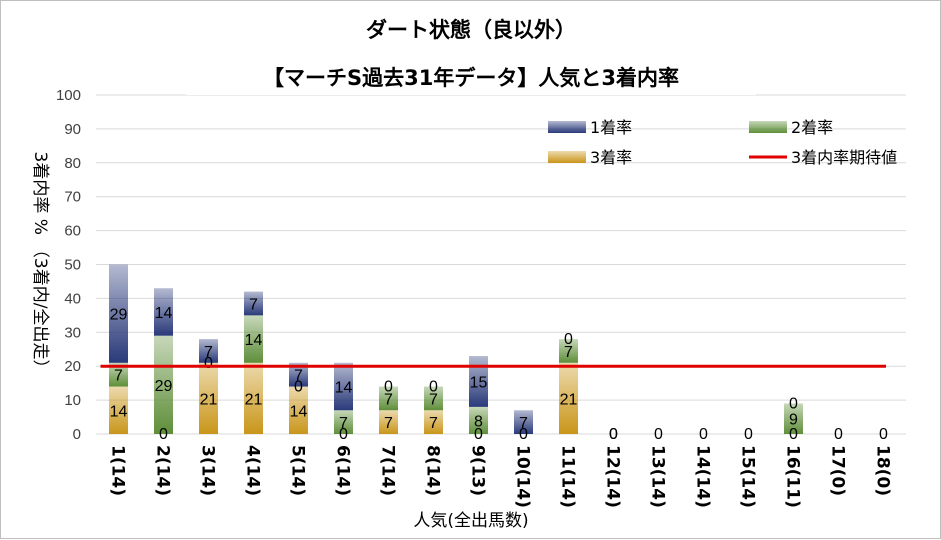 This screenshot has width=941, height=540. Describe the element at coordinates (72, 163) in the screenshot. I see `y-tick-label: 80` at that location.